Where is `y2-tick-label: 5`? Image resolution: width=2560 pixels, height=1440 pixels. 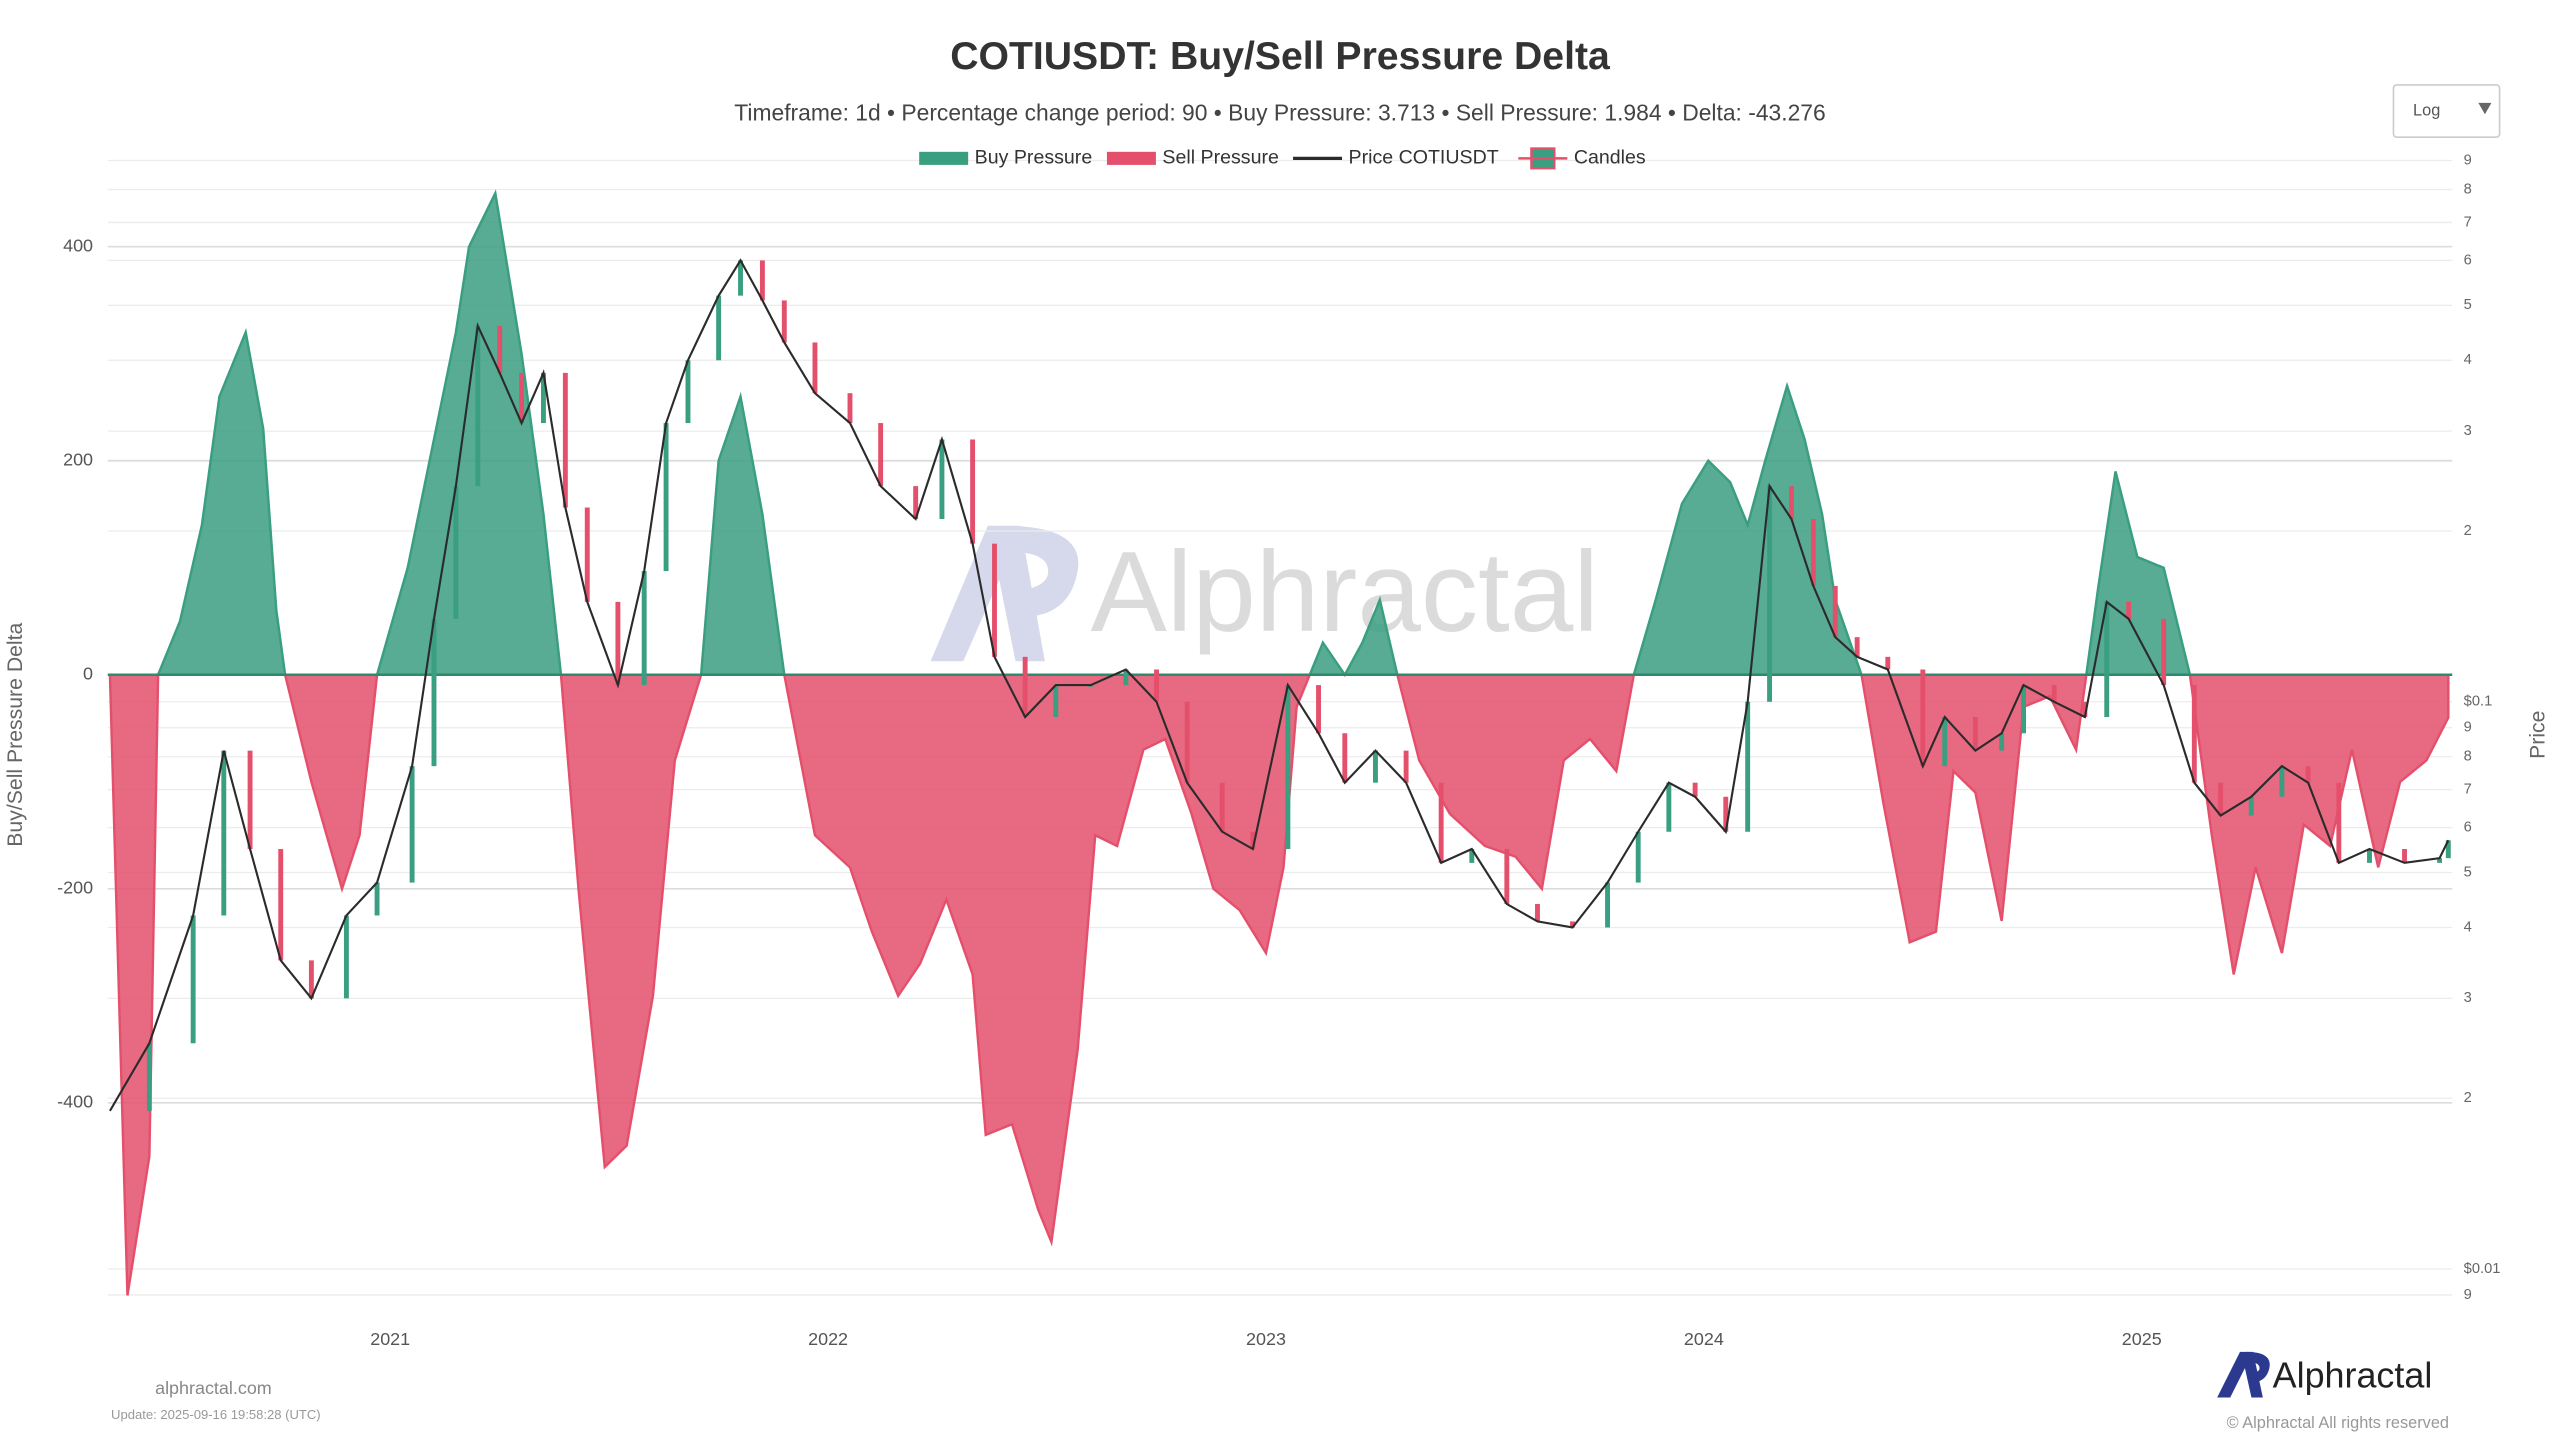
y2-tick-label: 5 is located at coordinates (2468, 305).